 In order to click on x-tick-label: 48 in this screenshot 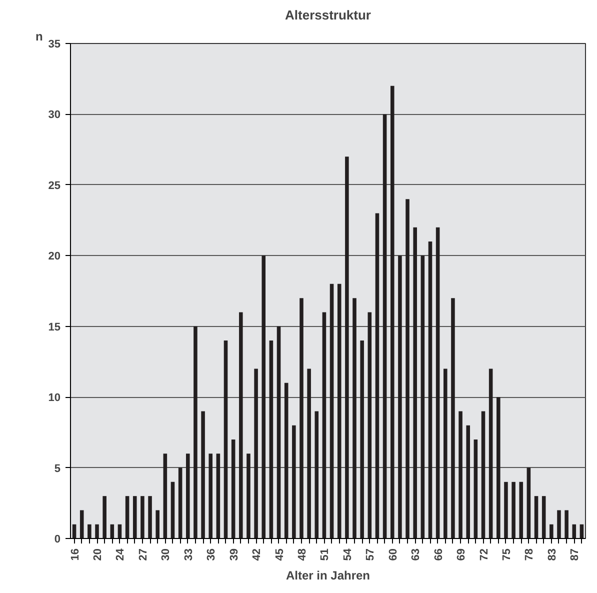, I will do `click(302, 554)`.